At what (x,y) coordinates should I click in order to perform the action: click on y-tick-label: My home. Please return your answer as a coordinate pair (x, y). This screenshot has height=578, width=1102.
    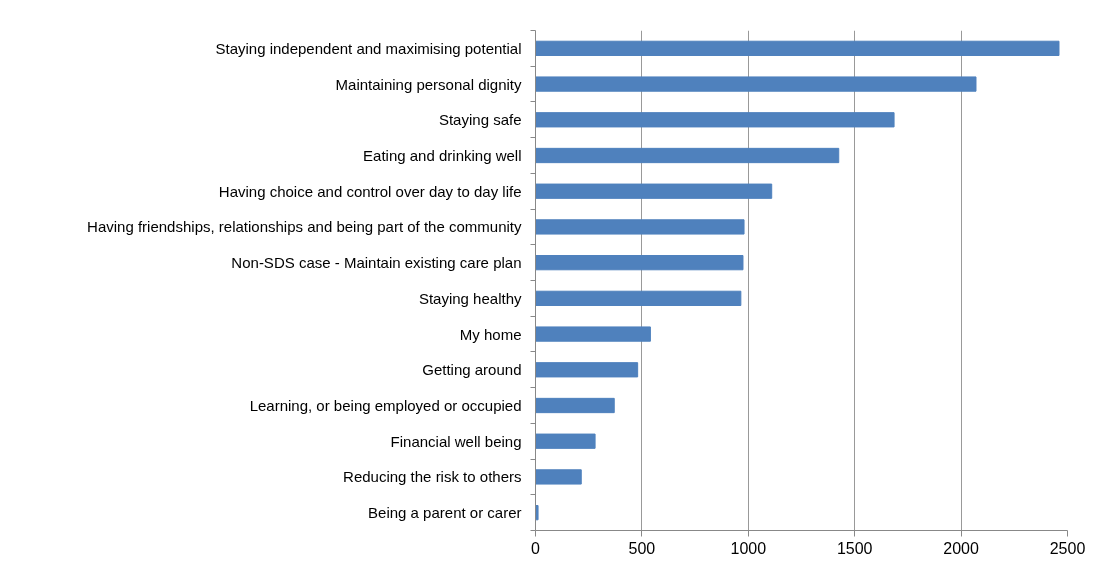
    Looking at the image, I should click on (490, 334).